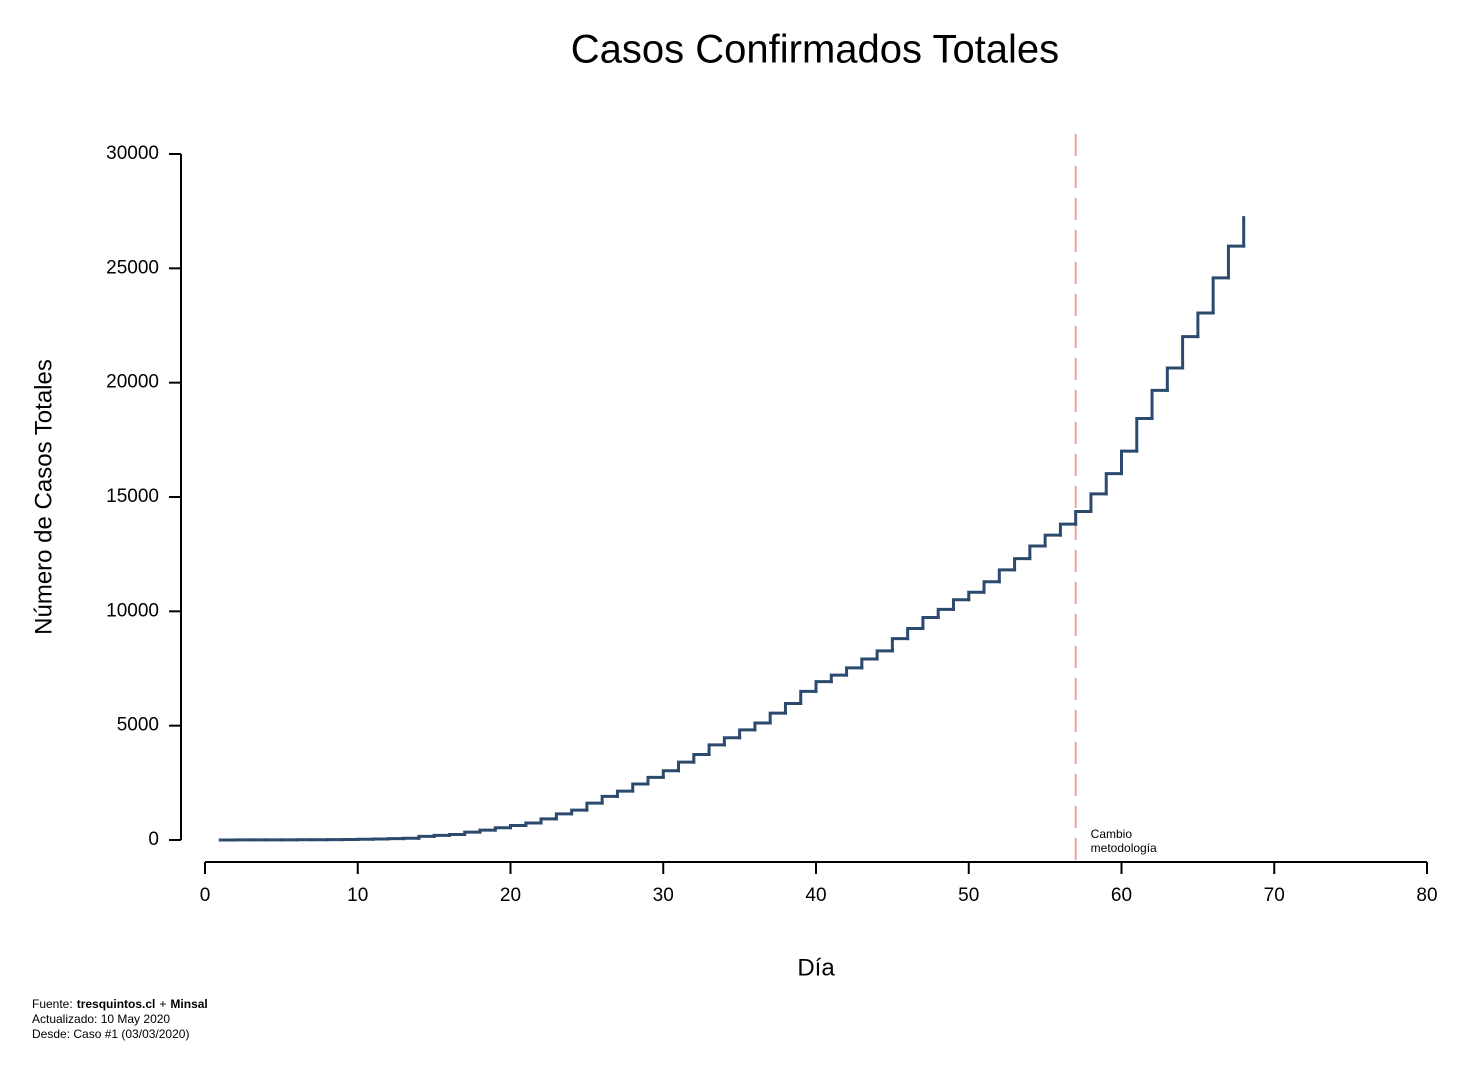 This screenshot has height=1074, width=1476. Describe the element at coordinates (1112, 834) in the screenshot. I see `annotation-text: Cambio` at that location.